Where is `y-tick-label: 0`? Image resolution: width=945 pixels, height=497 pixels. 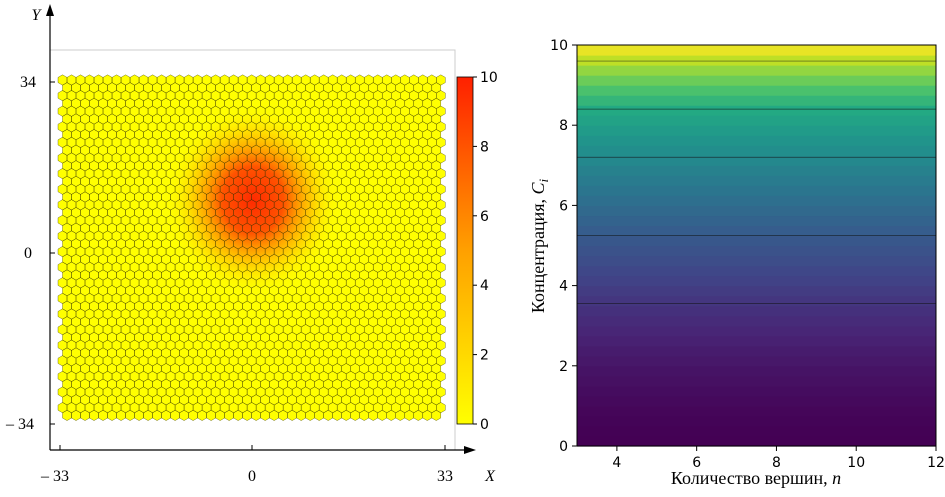
y-tick-label: 0 is located at coordinates (28, 253).